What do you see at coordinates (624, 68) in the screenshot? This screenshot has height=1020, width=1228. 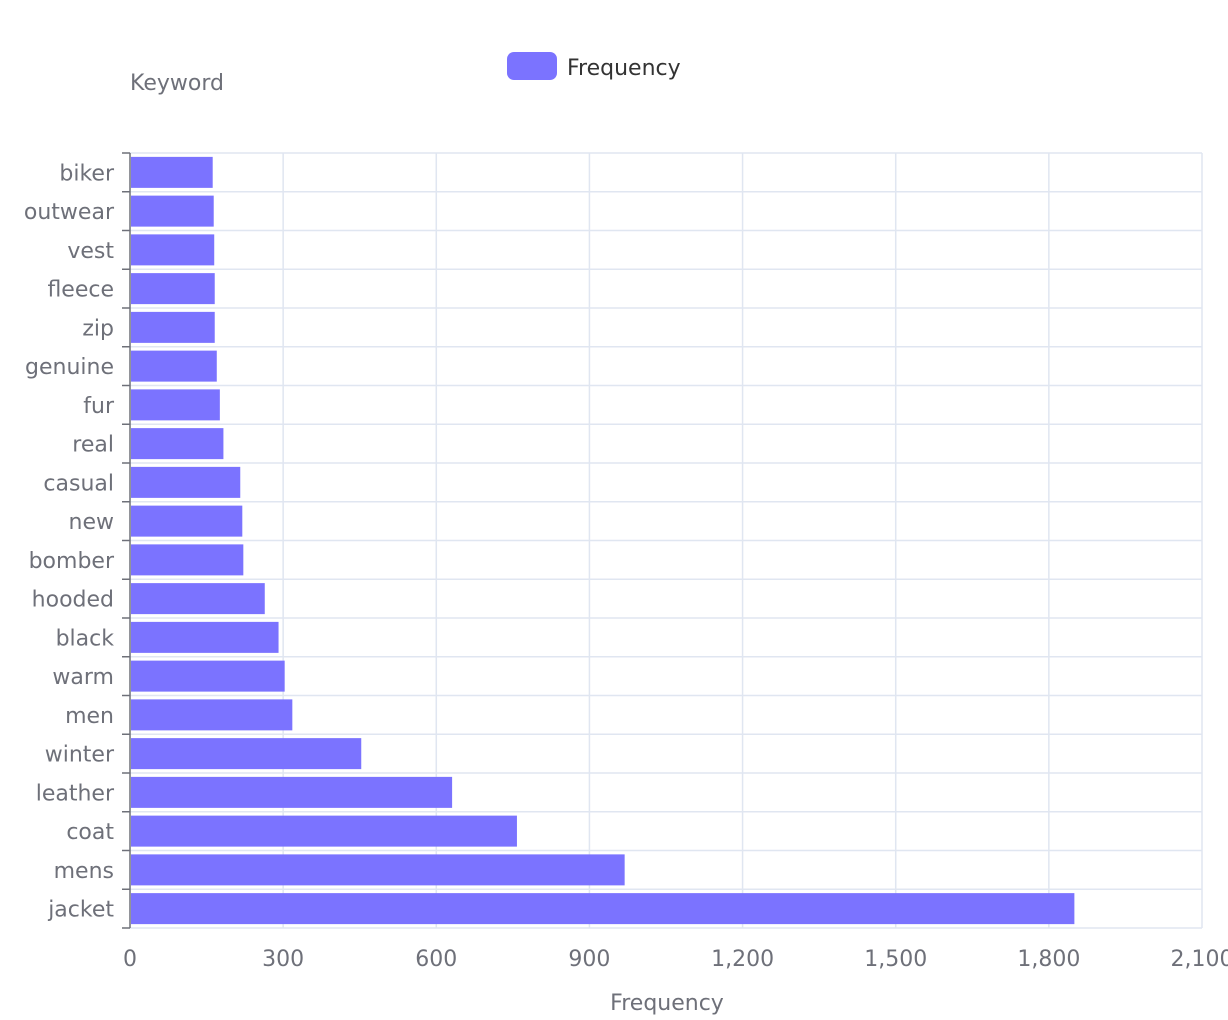 I see `legend-label-frequency: Frequency` at bounding box center [624, 68].